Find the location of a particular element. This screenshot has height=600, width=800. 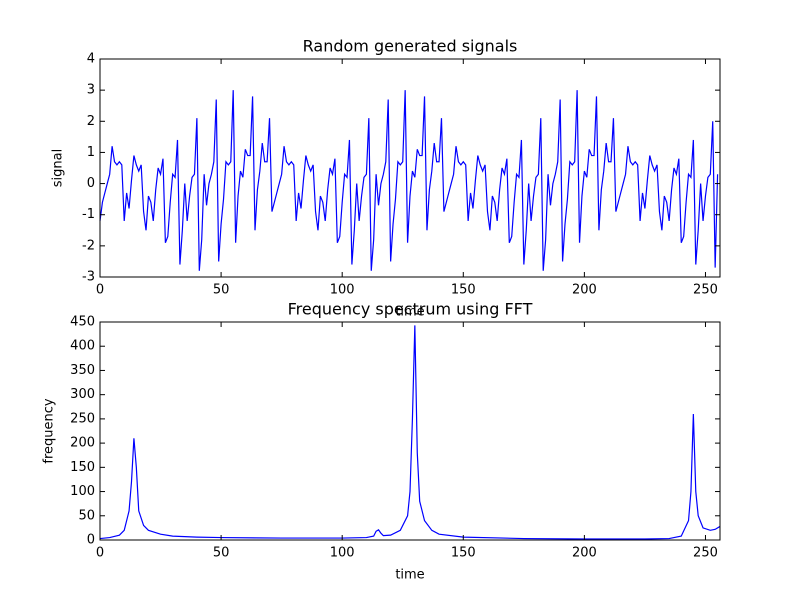

chart-title: Random generated signals is located at coordinates (410, 46).